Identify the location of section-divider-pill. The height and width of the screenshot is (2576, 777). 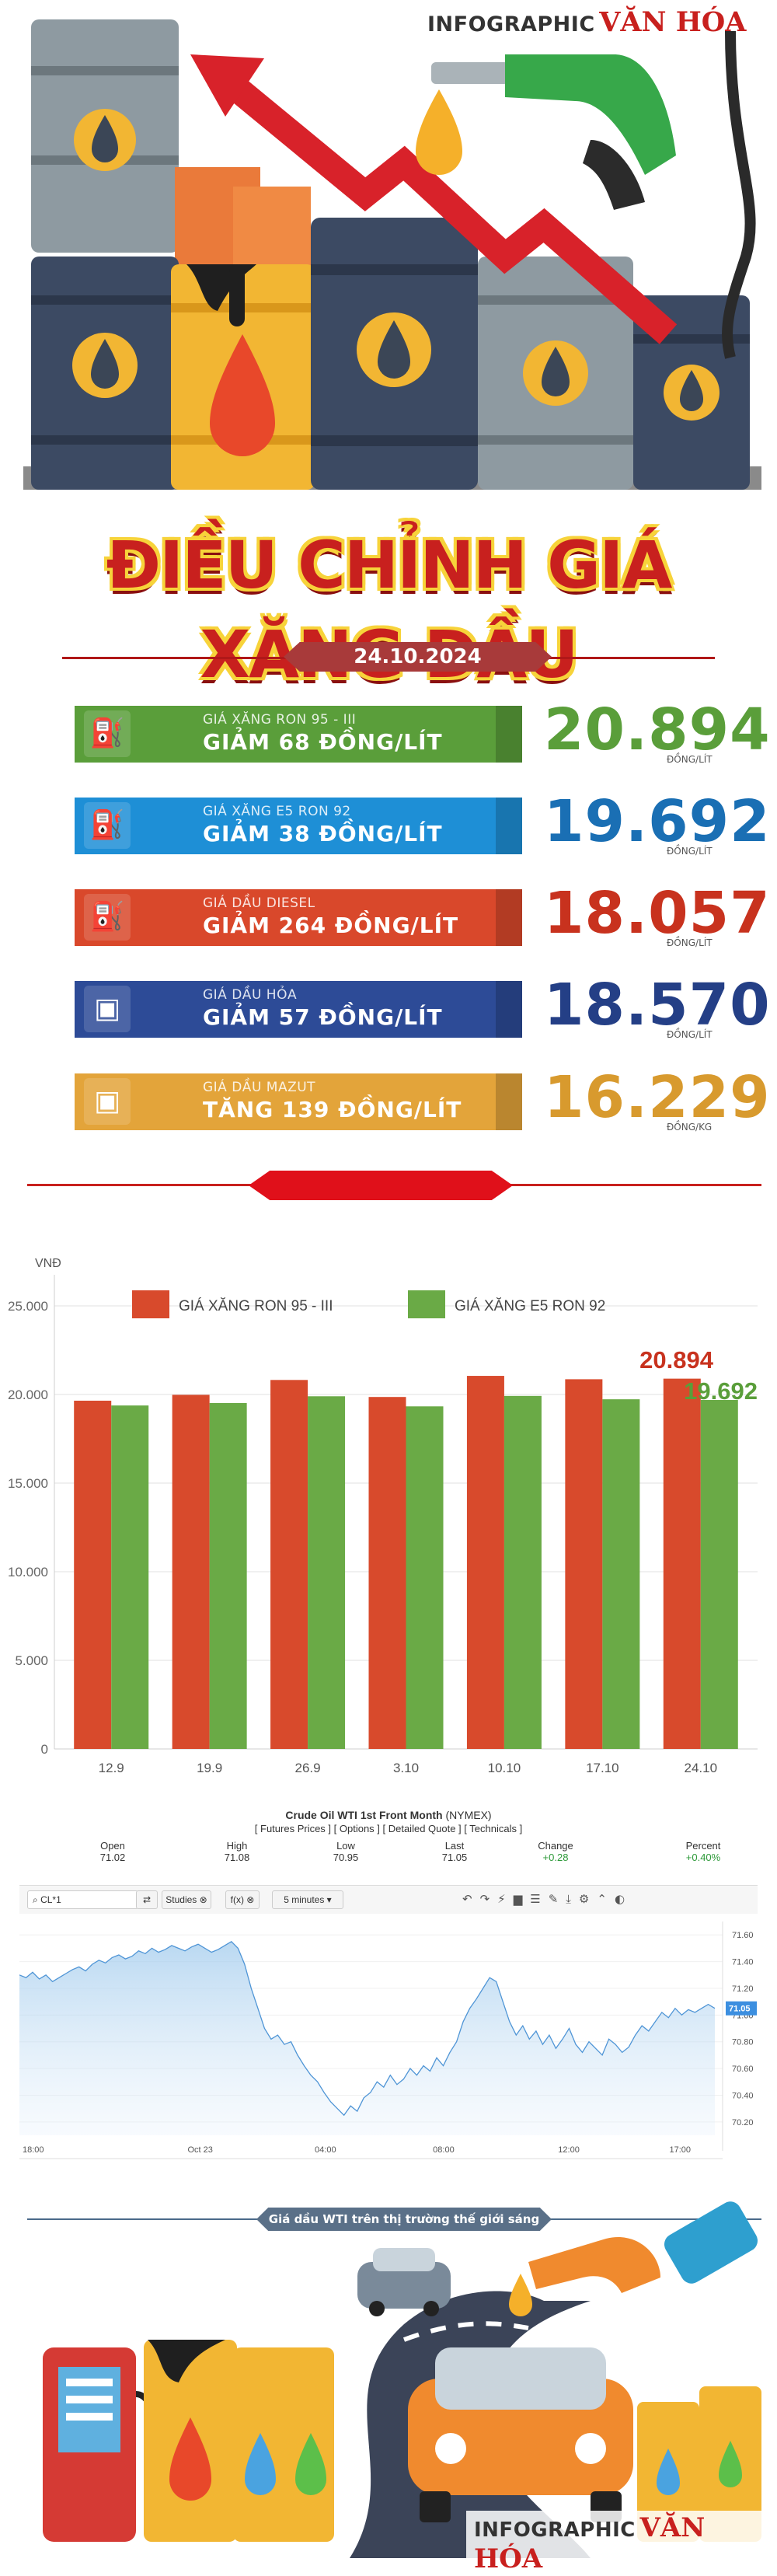
(381, 1185).